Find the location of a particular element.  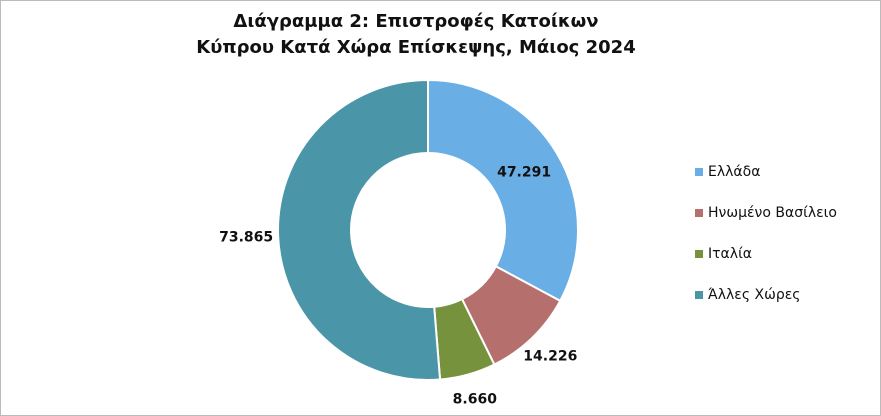

legend-label: Ηνωμένο Βασίλειο is located at coordinates (772, 213).